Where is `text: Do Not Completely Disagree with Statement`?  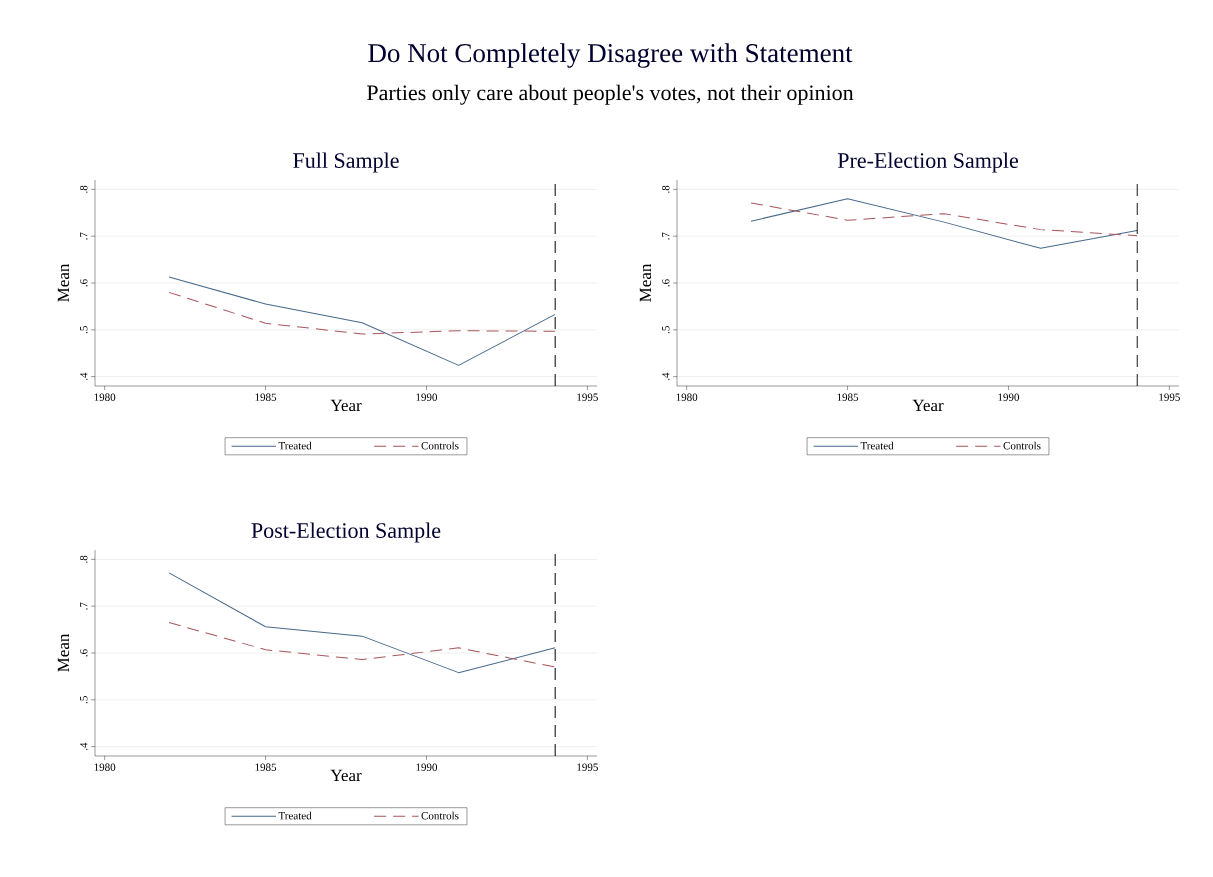
text: Do Not Completely Disagree with Statement is located at coordinates (610, 55).